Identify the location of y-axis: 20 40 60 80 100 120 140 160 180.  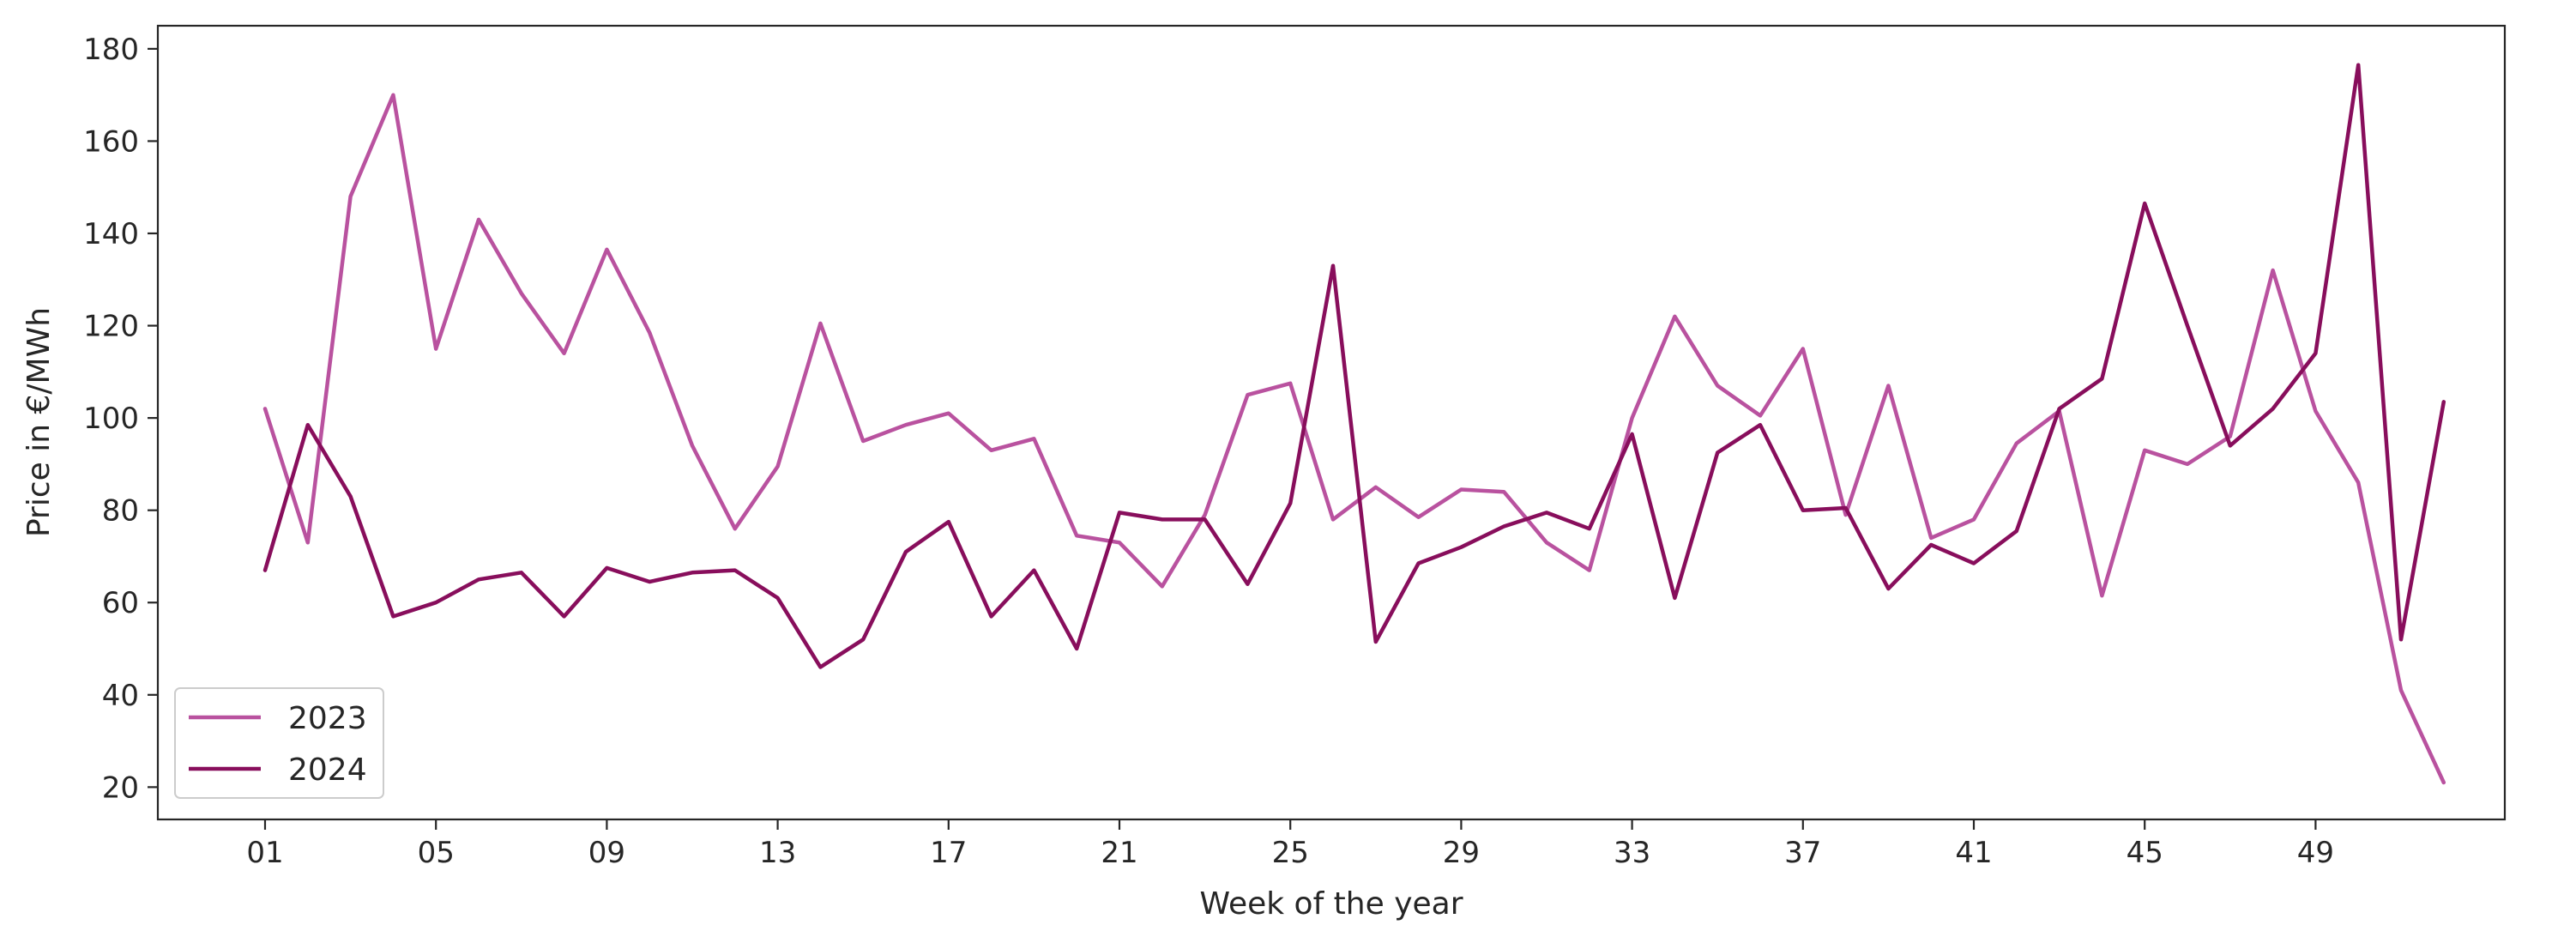
(120, 419).